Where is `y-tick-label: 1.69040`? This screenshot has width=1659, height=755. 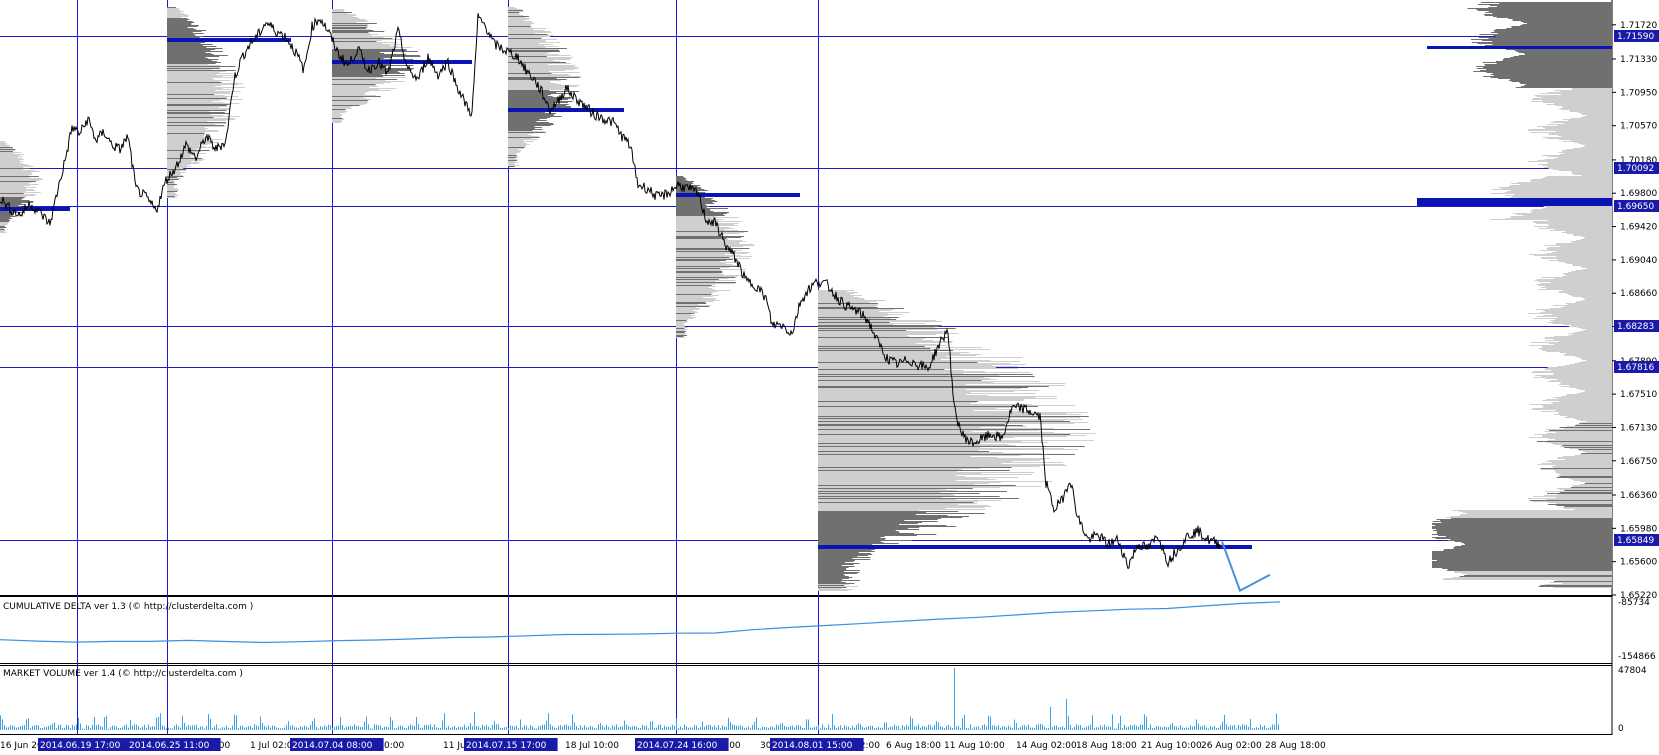
y-tick-label: 1.69040 is located at coordinates (1638, 261).